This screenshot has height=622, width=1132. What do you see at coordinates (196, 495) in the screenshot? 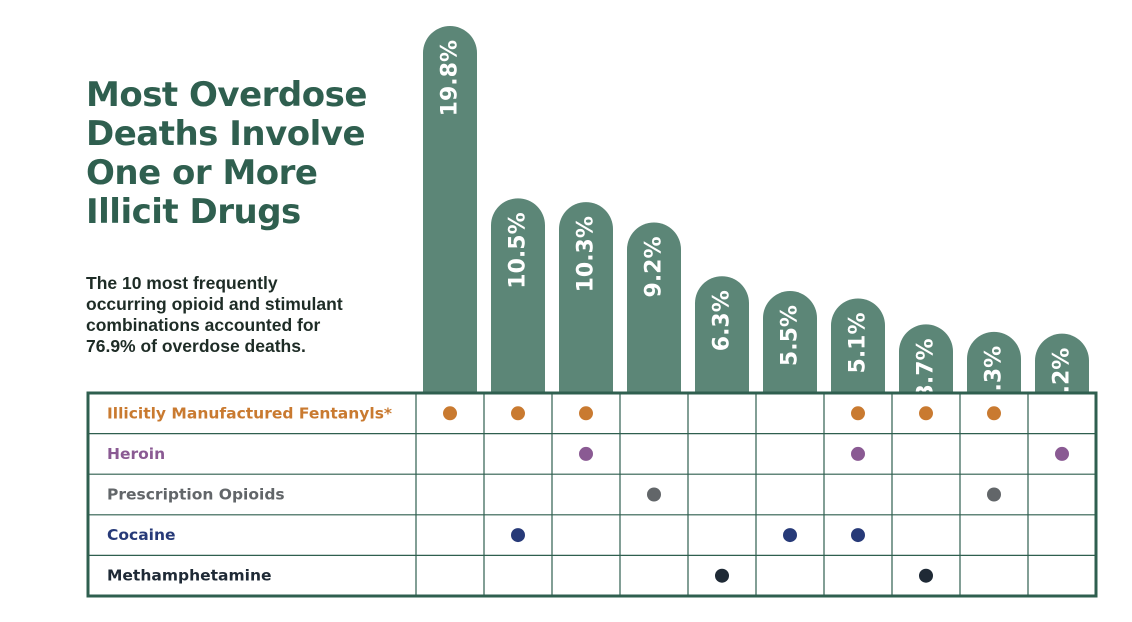
I see `row-label-3: Prescription Opioids` at bounding box center [196, 495].